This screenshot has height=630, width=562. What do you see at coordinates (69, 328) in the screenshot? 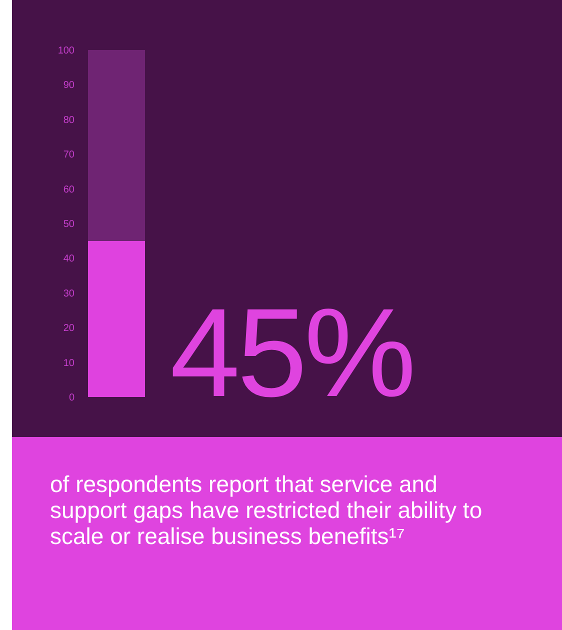
I see `y-tick-label: 20` at bounding box center [69, 328].